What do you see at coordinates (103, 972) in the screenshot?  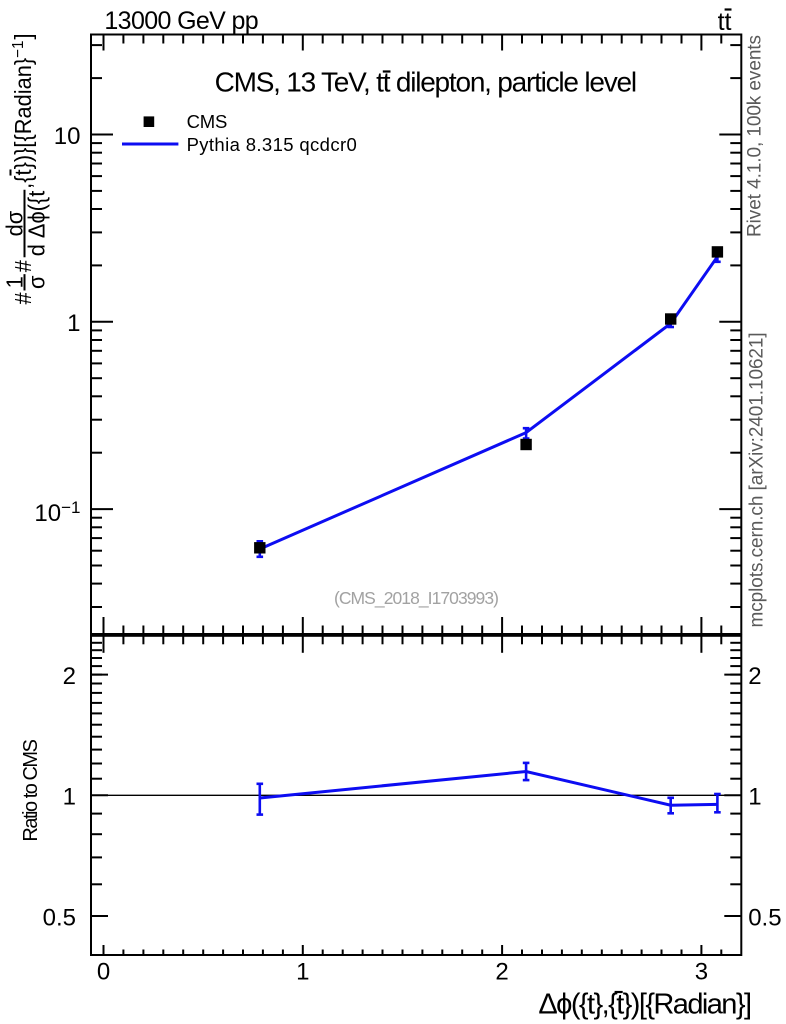 I see `svg-text: 0` at bounding box center [103, 972].